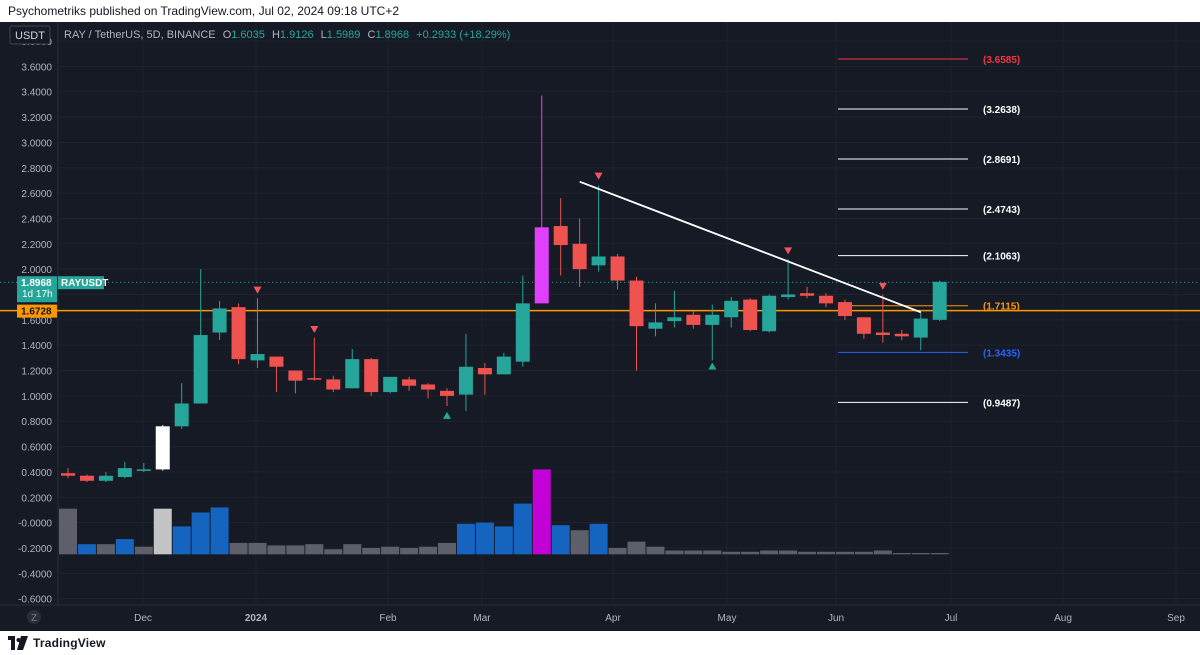 Image resolution: width=1200 pixels, height=655 pixels. What do you see at coordinates (613, 618) in the screenshot?
I see `x-tick-label: Apr` at bounding box center [613, 618].